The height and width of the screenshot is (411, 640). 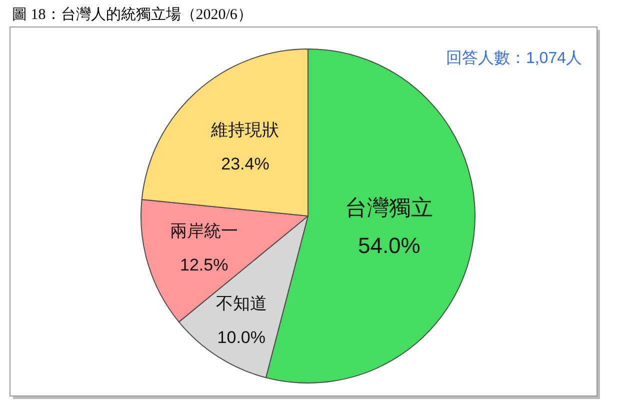 What do you see at coordinates (132, 14) in the screenshot?
I see `chart-title: 圖 18：台灣人的統獨立場（2020/6）` at bounding box center [132, 14].